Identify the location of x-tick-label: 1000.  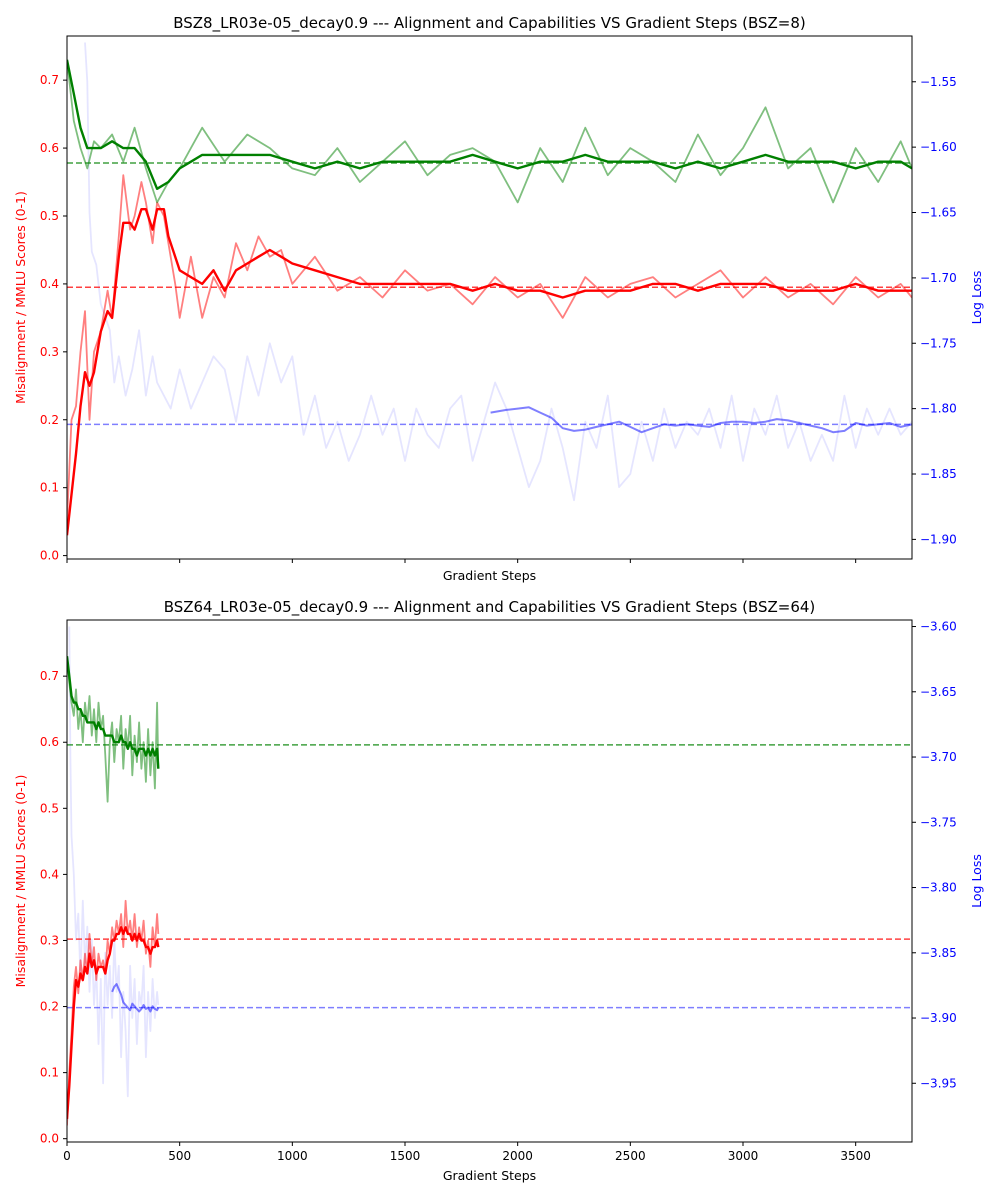
(292, 1156).